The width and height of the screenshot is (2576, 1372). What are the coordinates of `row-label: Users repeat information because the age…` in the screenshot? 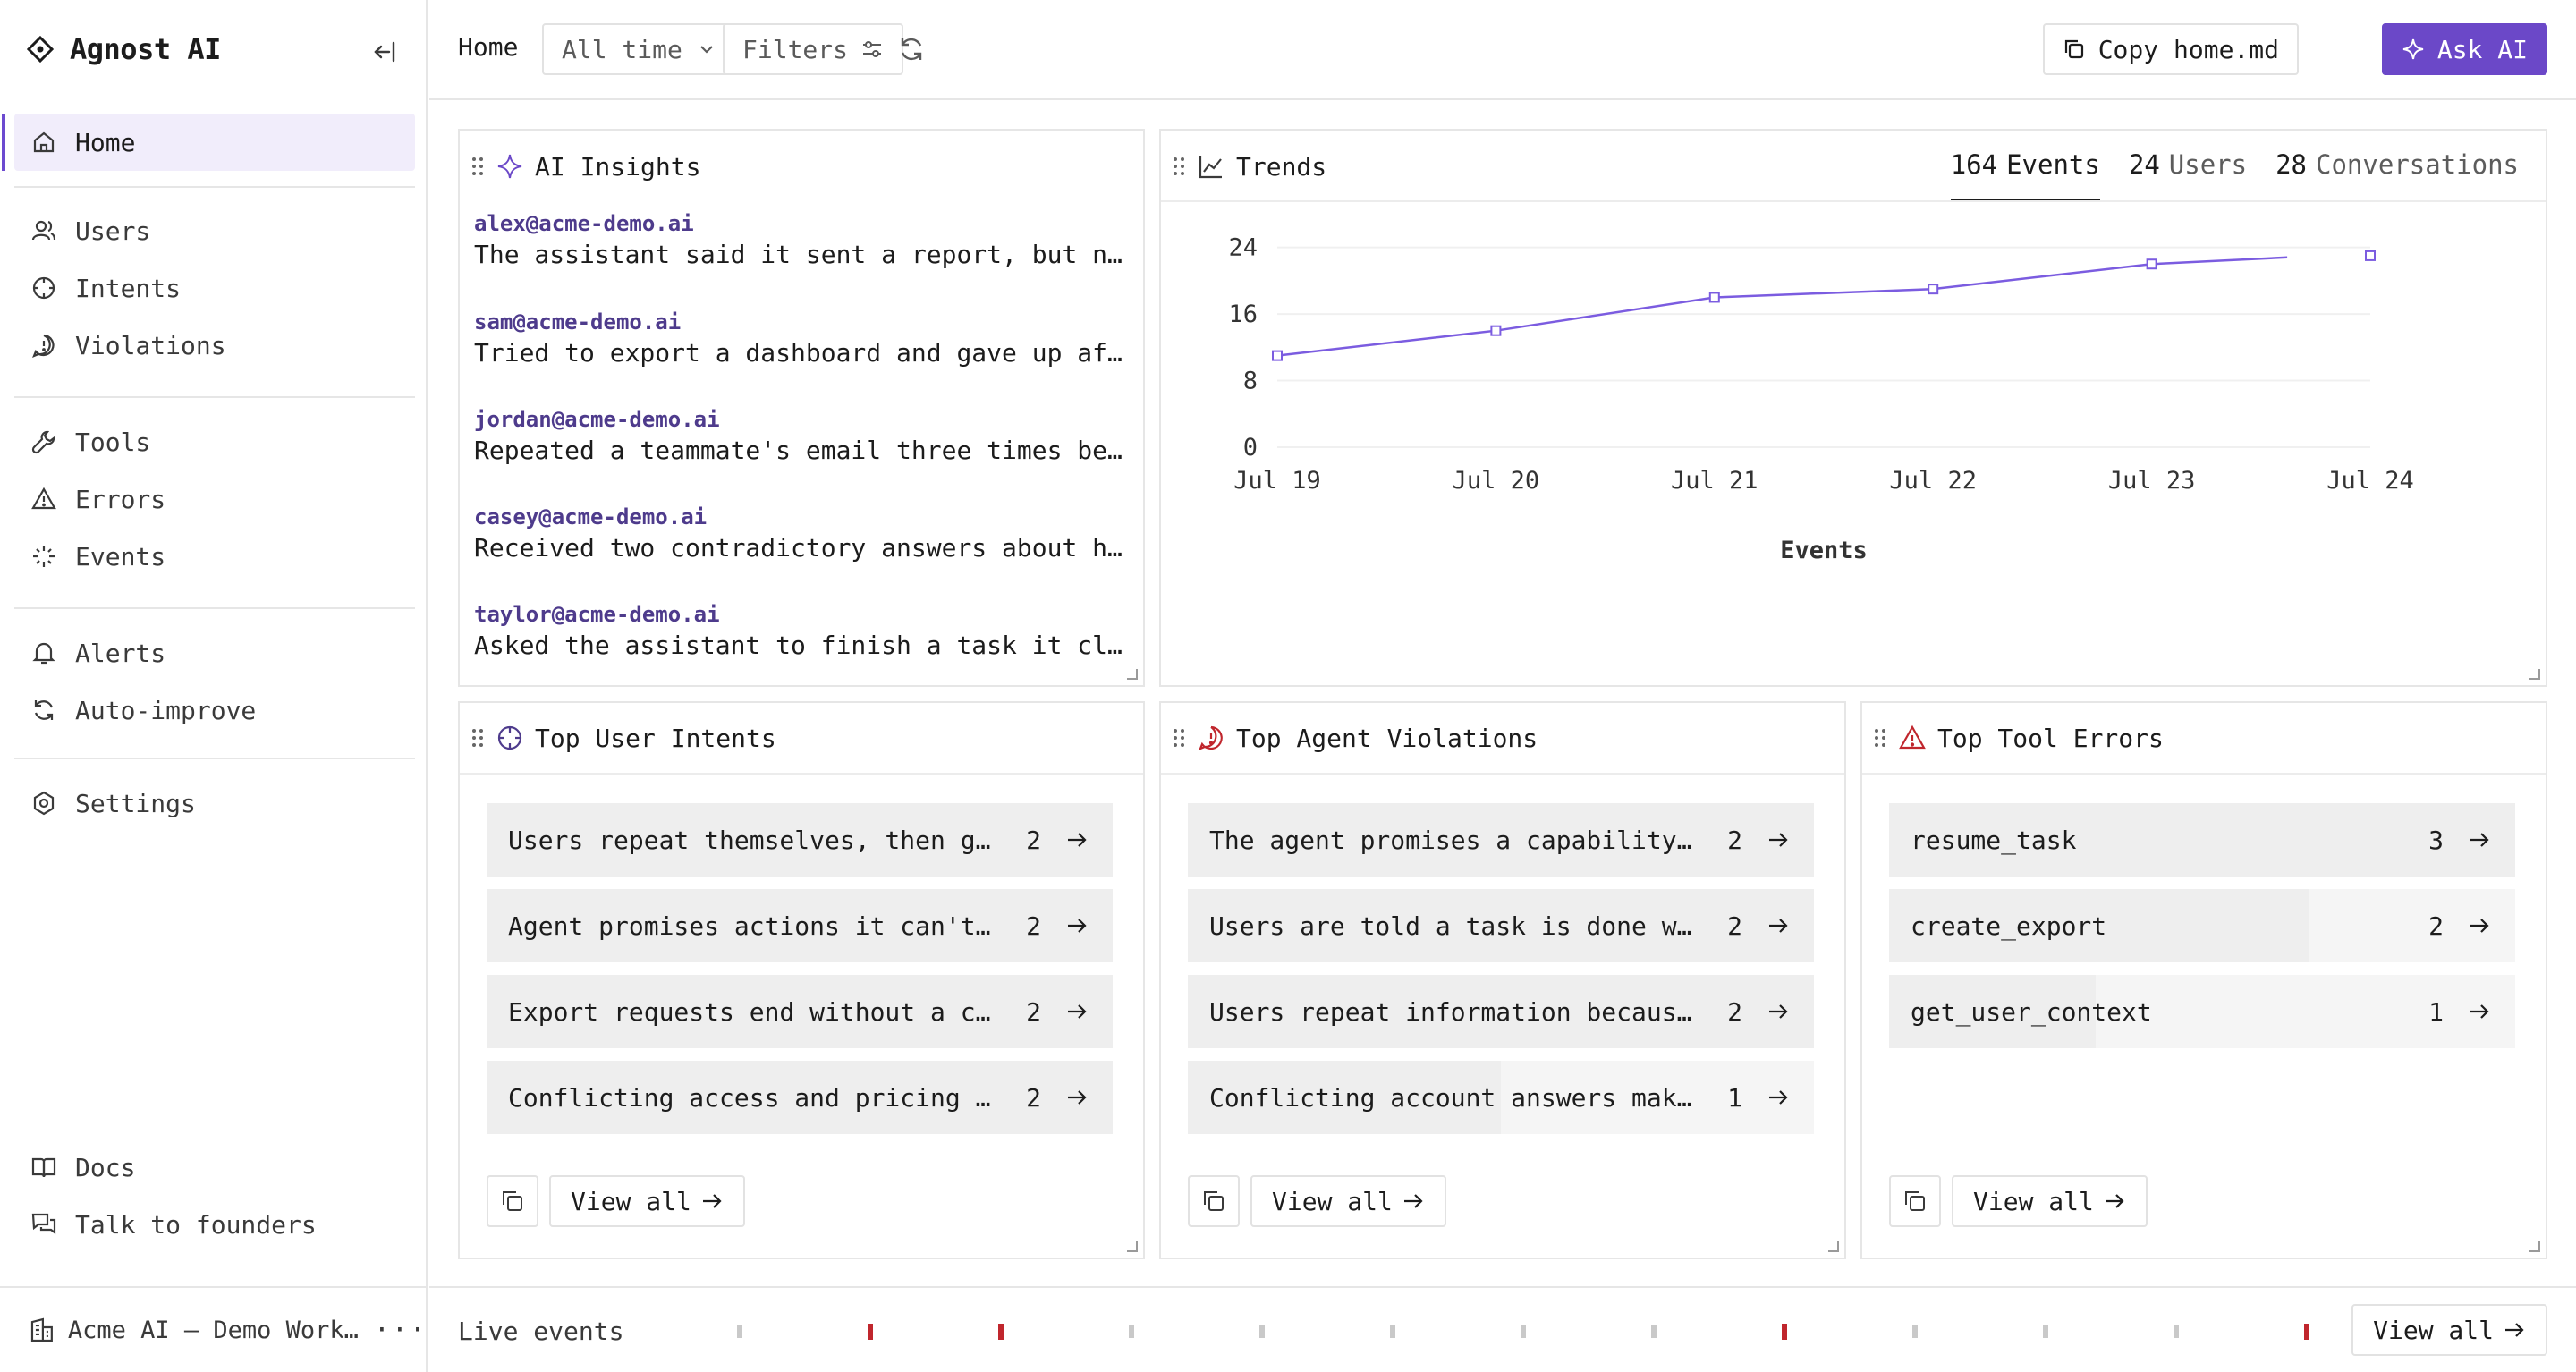 It's located at (1453, 1011).